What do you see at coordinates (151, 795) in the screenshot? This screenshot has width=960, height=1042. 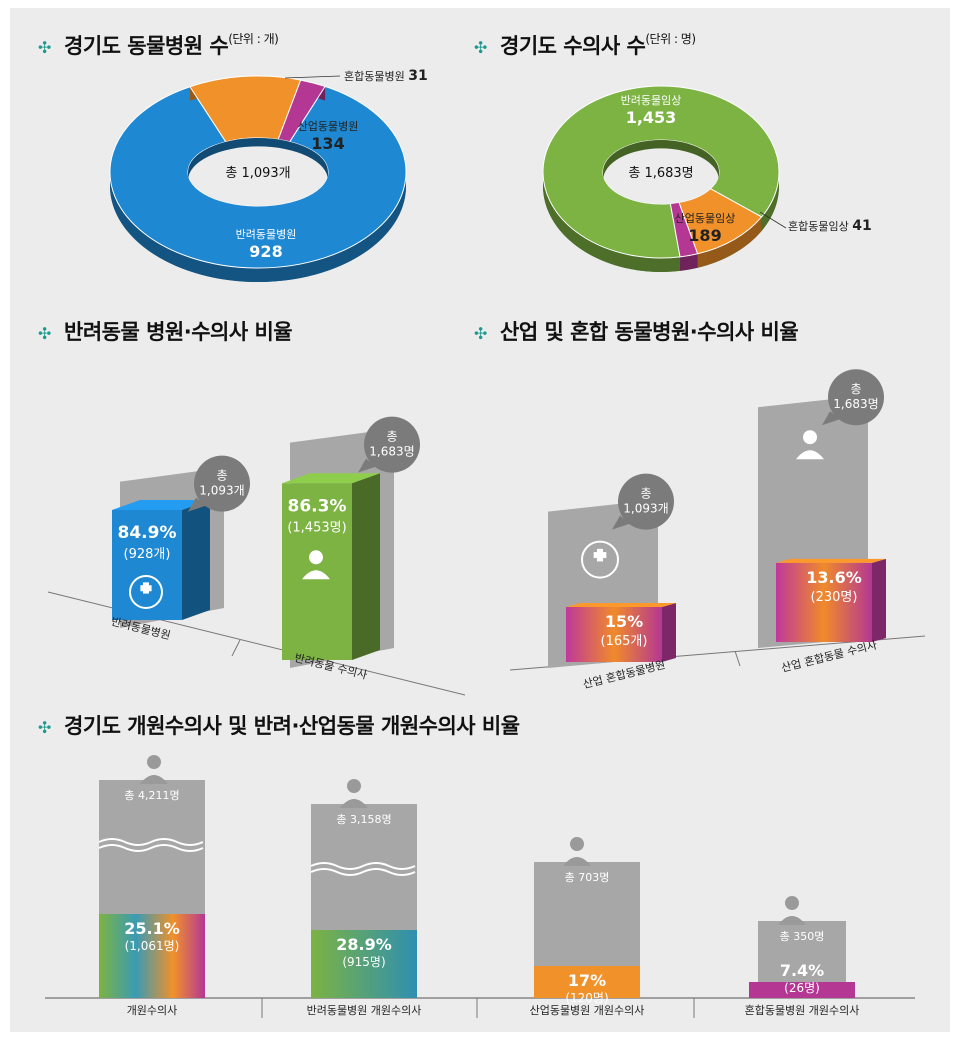 I see `total-label: 총 4,211명` at bounding box center [151, 795].